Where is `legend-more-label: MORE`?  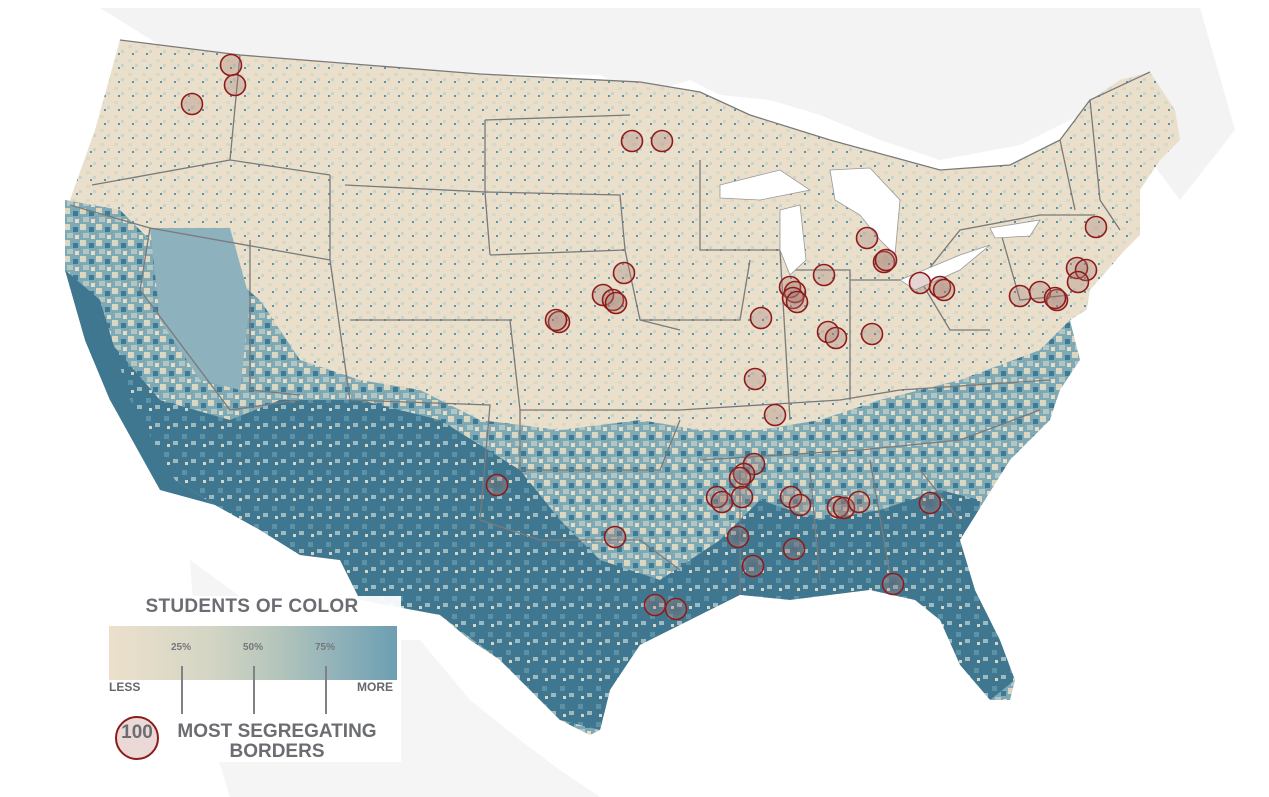
legend-more-label: MORE is located at coordinates (375, 687).